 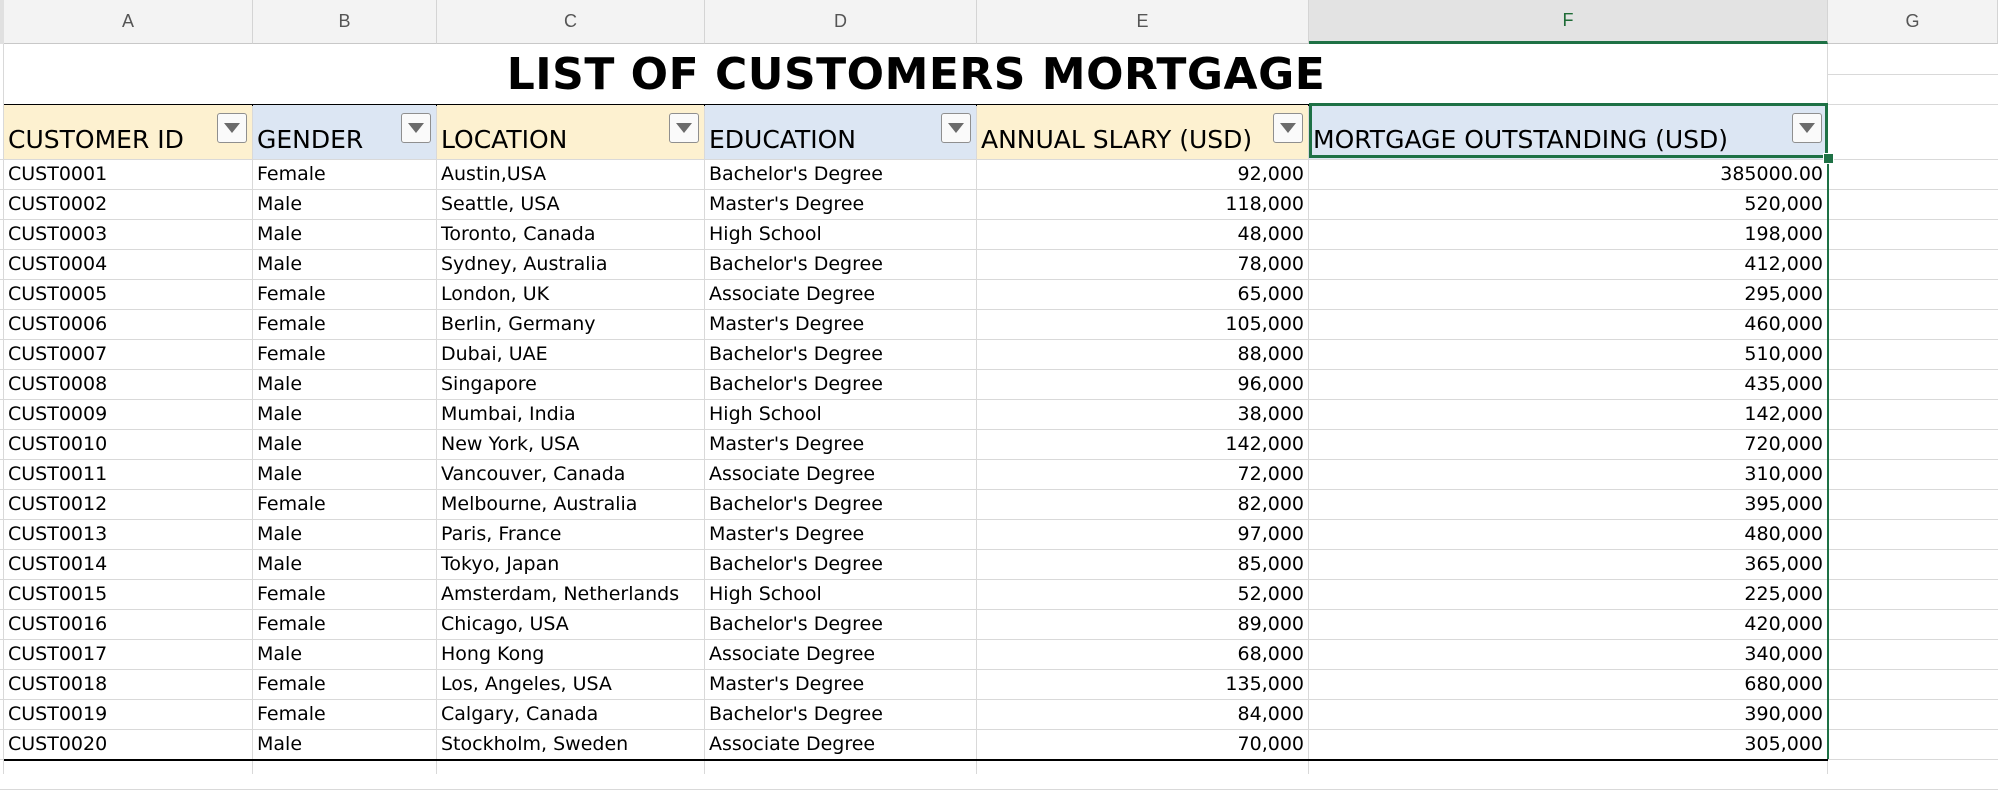 I want to click on table-cell: 88,000, so click(x=1270, y=354).